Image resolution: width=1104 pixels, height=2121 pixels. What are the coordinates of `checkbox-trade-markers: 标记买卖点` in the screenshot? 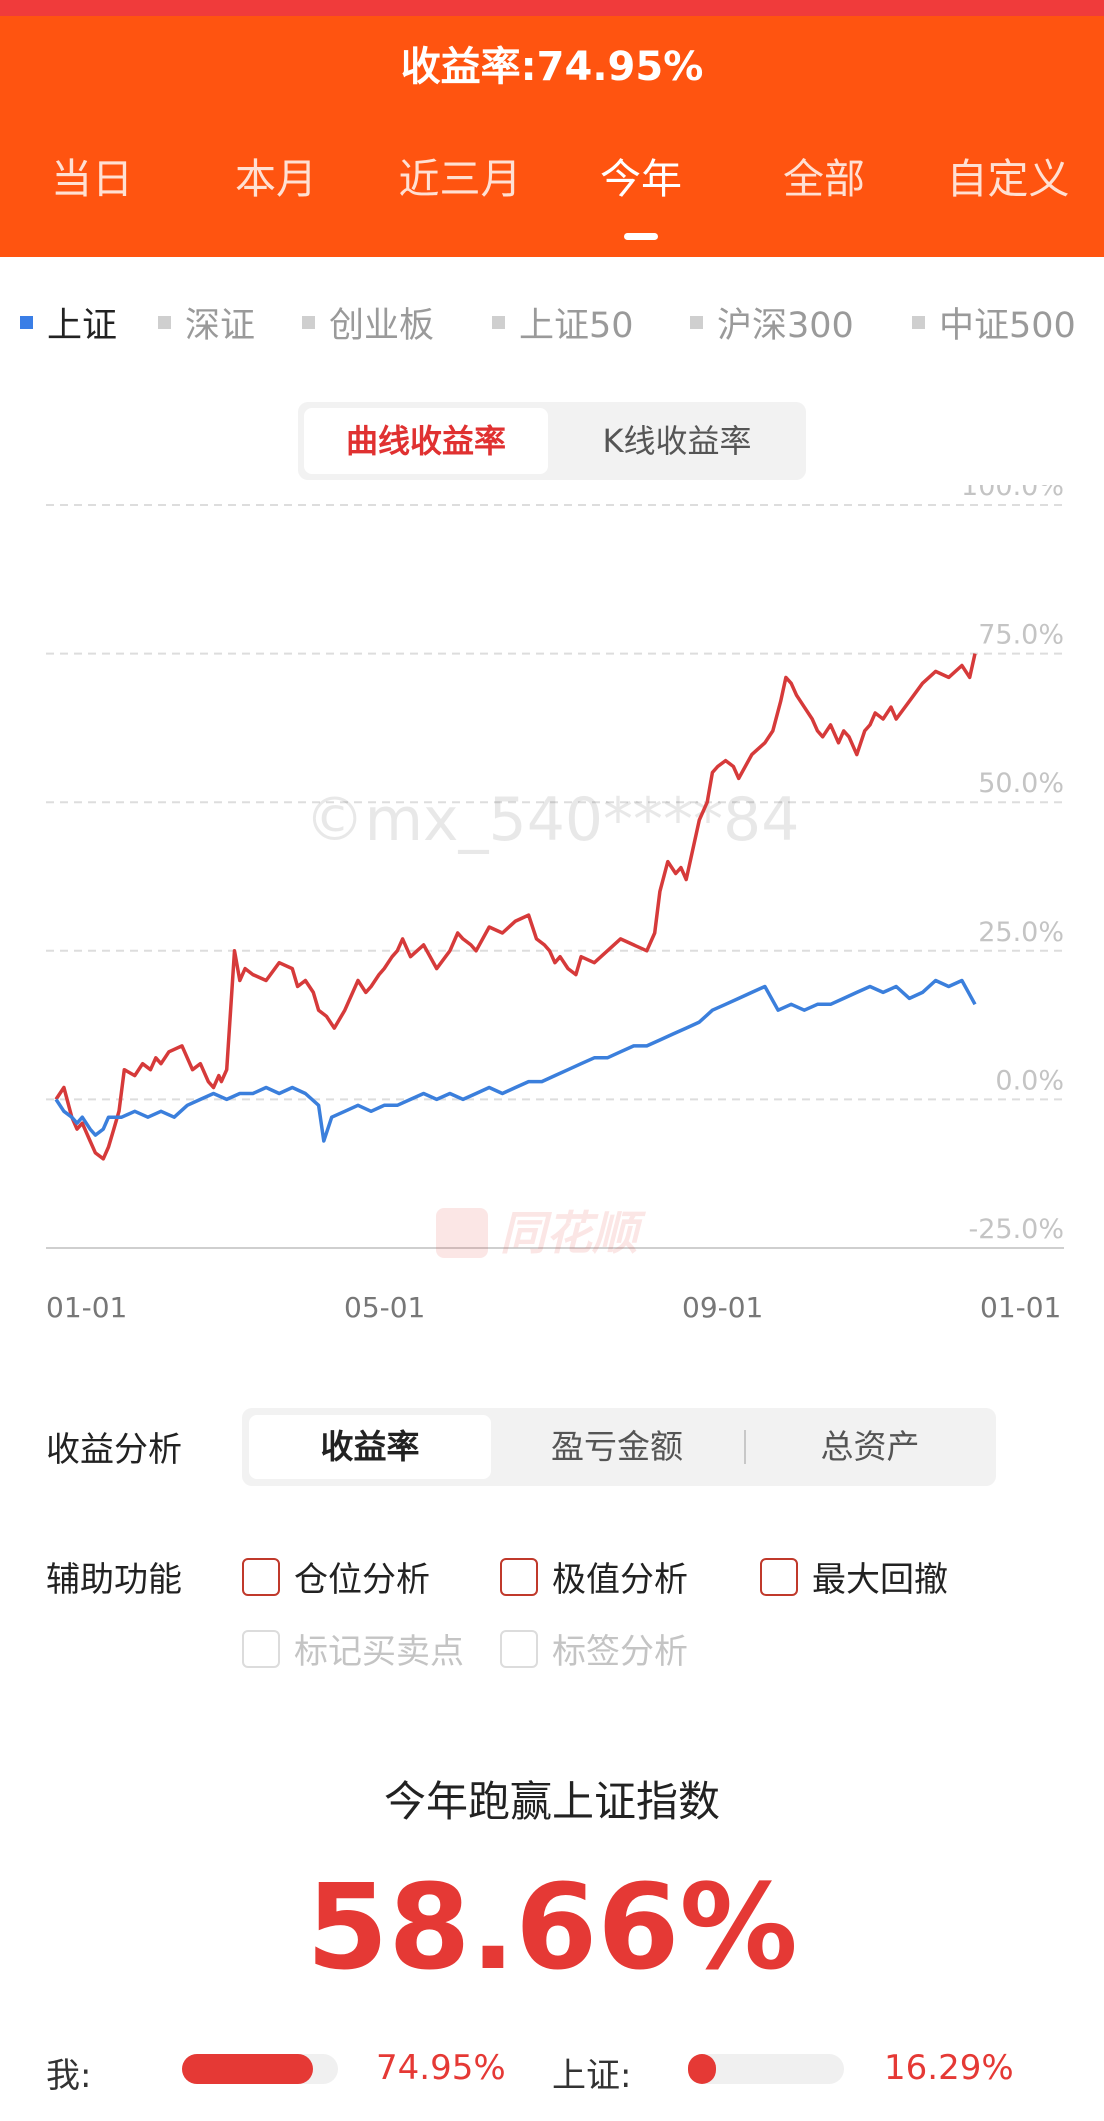 It's located at (353, 1648).